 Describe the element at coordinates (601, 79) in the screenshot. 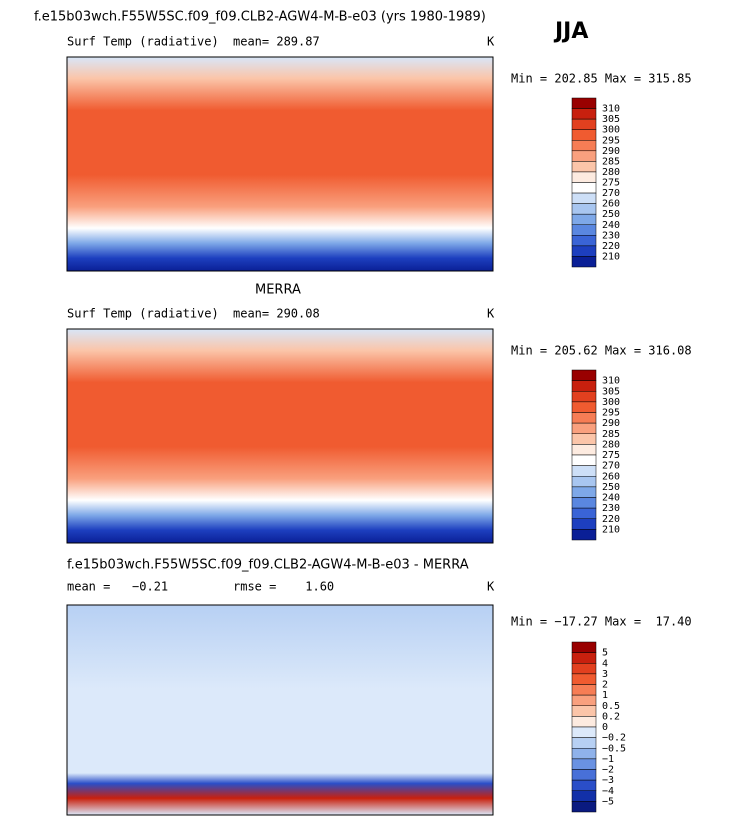

I see `range: Min = 202.85 Max = 315.85` at that location.